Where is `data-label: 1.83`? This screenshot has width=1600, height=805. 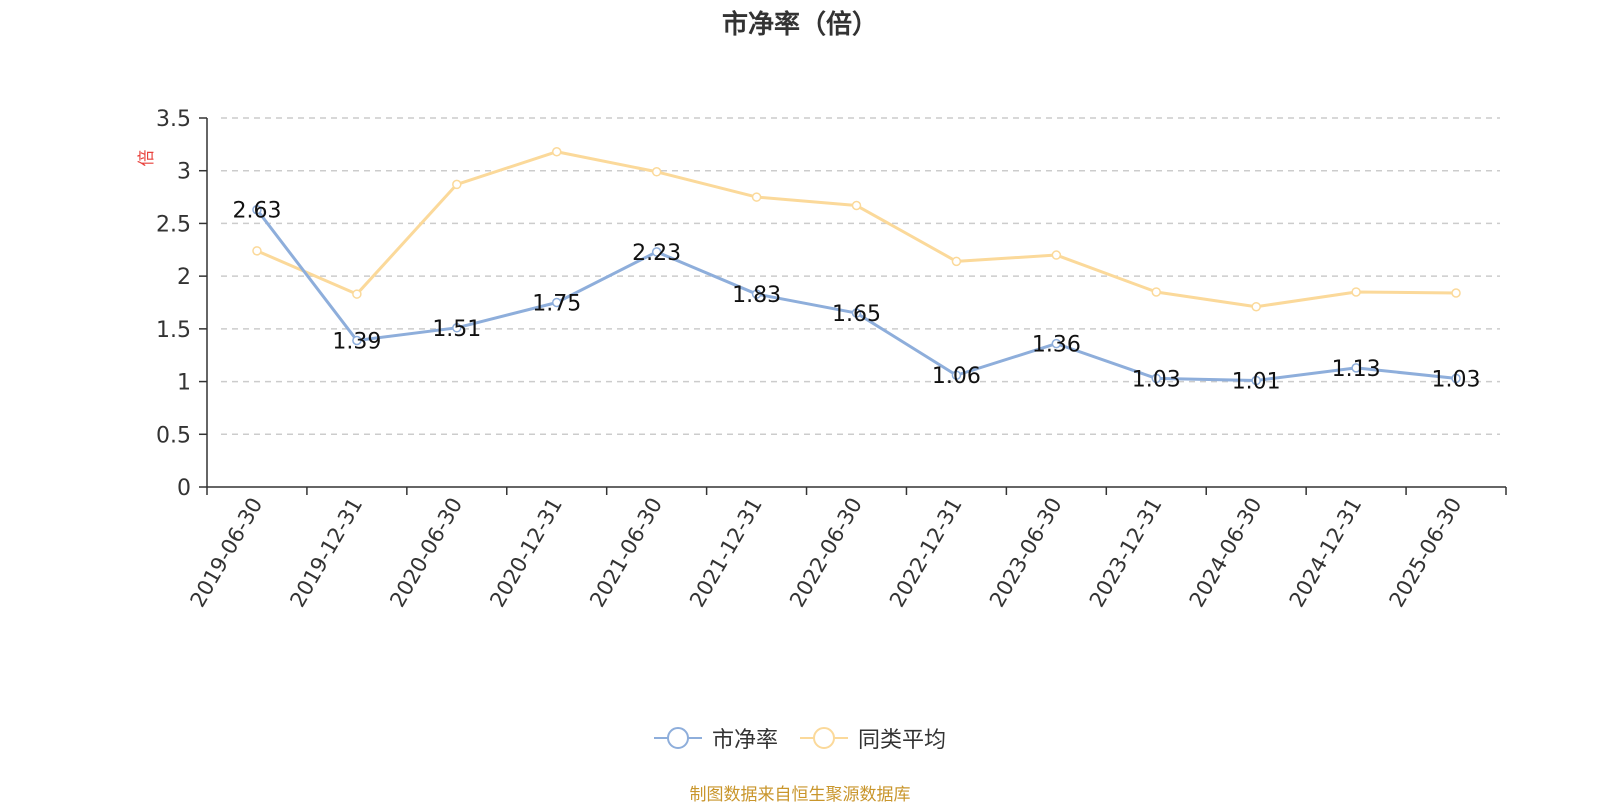
data-label: 1.83 is located at coordinates (756, 295).